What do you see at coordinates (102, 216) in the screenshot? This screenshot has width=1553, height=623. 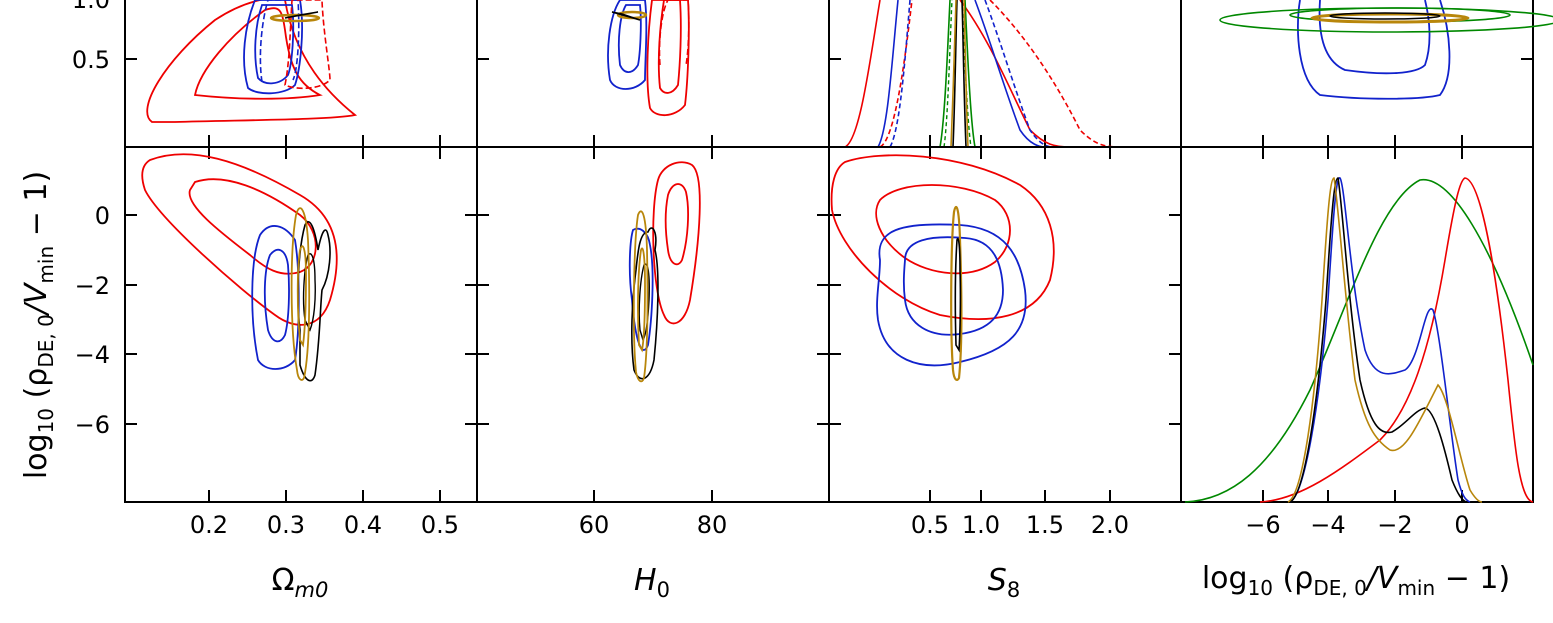 I see `tick-label-y-0: 0` at bounding box center [102, 216].